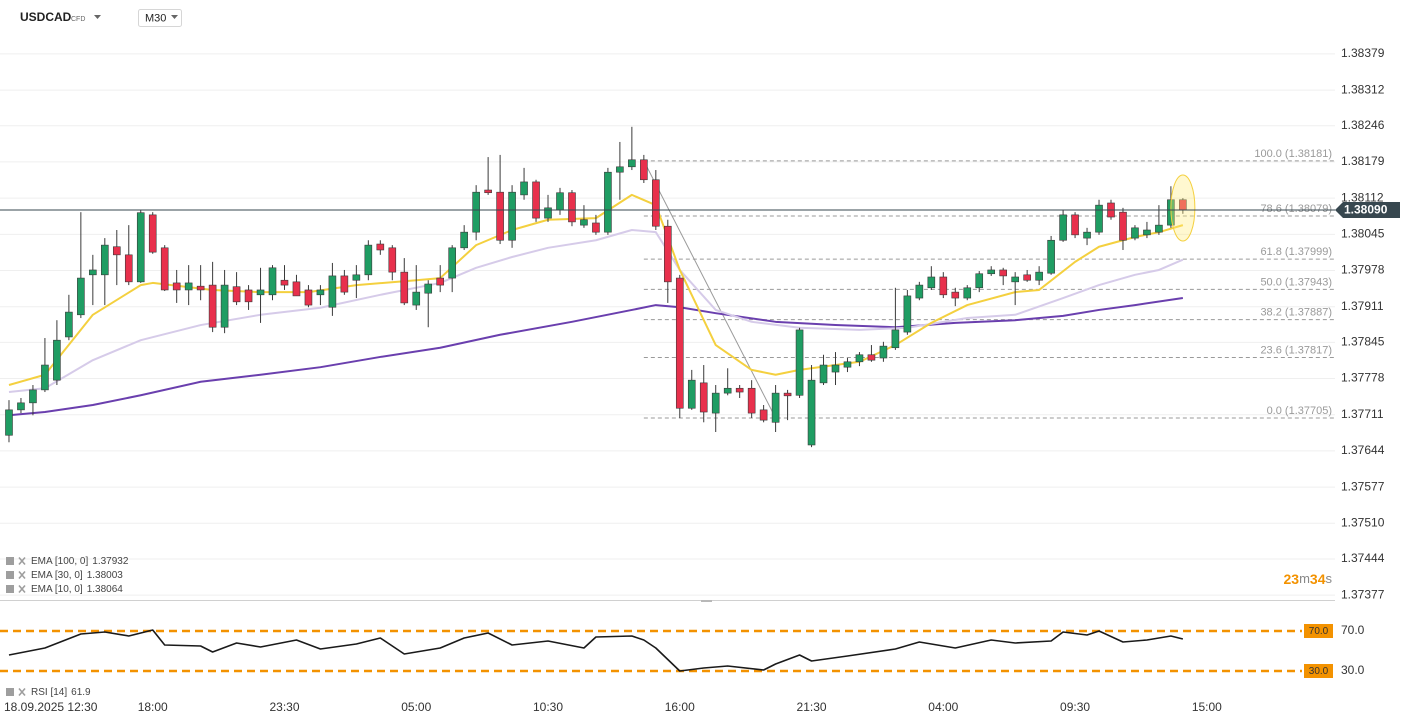 The width and height of the screenshot is (1402, 725). What do you see at coordinates (1292, 579) in the screenshot?
I see `countdown-number: 23` at bounding box center [1292, 579].